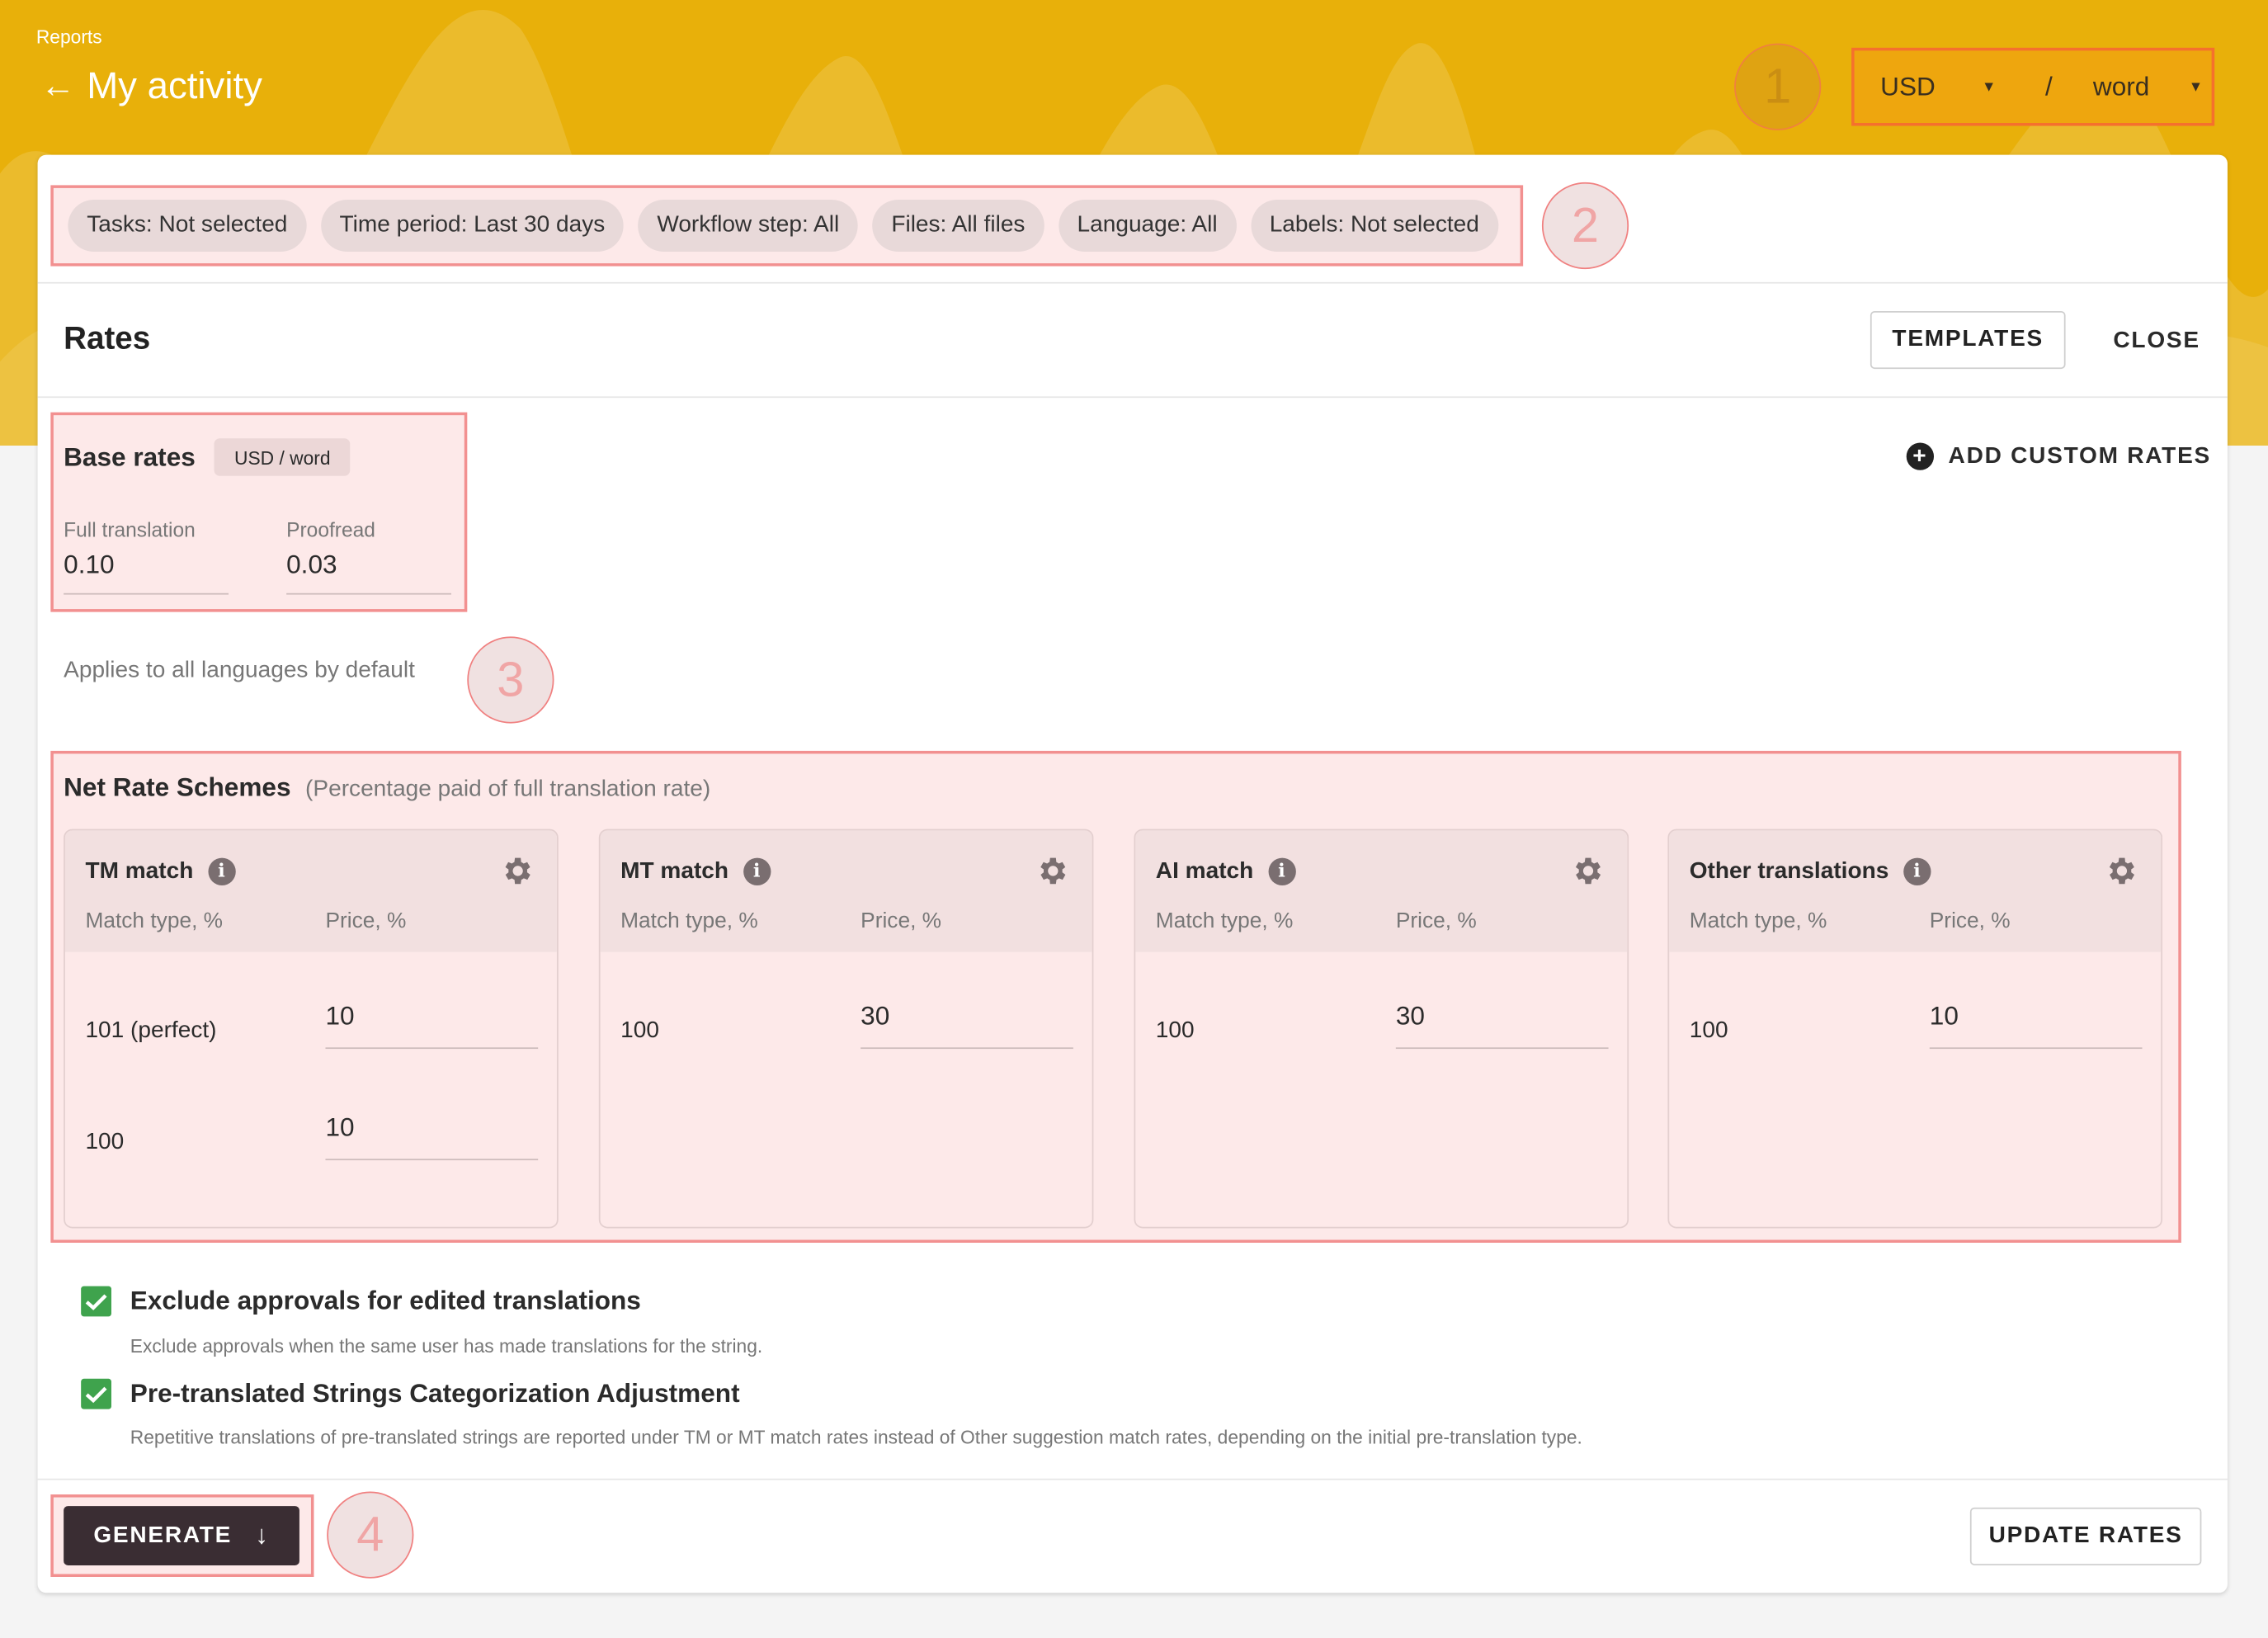 The width and height of the screenshot is (2268, 1638). What do you see at coordinates (511, 680) in the screenshot?
I see `step-marker-3: 3` at bounding box center [511, 680].